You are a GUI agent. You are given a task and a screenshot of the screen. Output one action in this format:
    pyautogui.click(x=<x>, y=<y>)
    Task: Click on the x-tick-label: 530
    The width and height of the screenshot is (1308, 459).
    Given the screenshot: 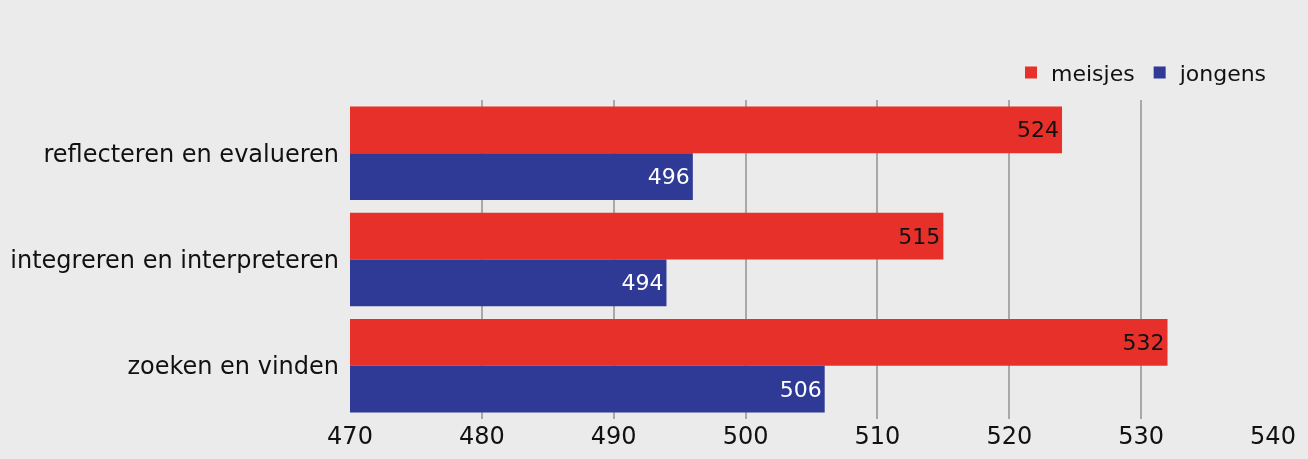 What is the action you would take?
    pyautogui.click(x=1141, y=436)
    